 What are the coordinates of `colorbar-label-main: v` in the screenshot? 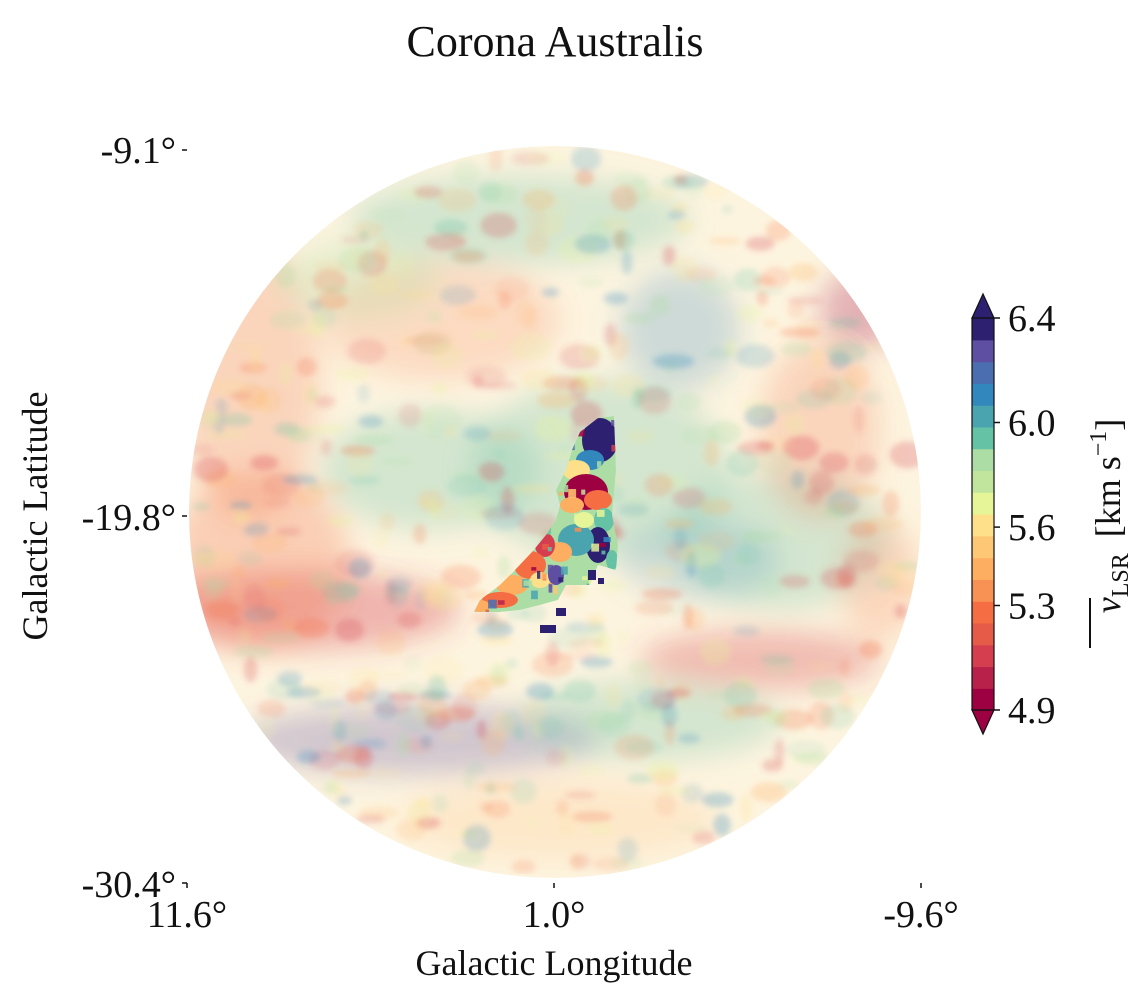 It's located at (1108, 605).